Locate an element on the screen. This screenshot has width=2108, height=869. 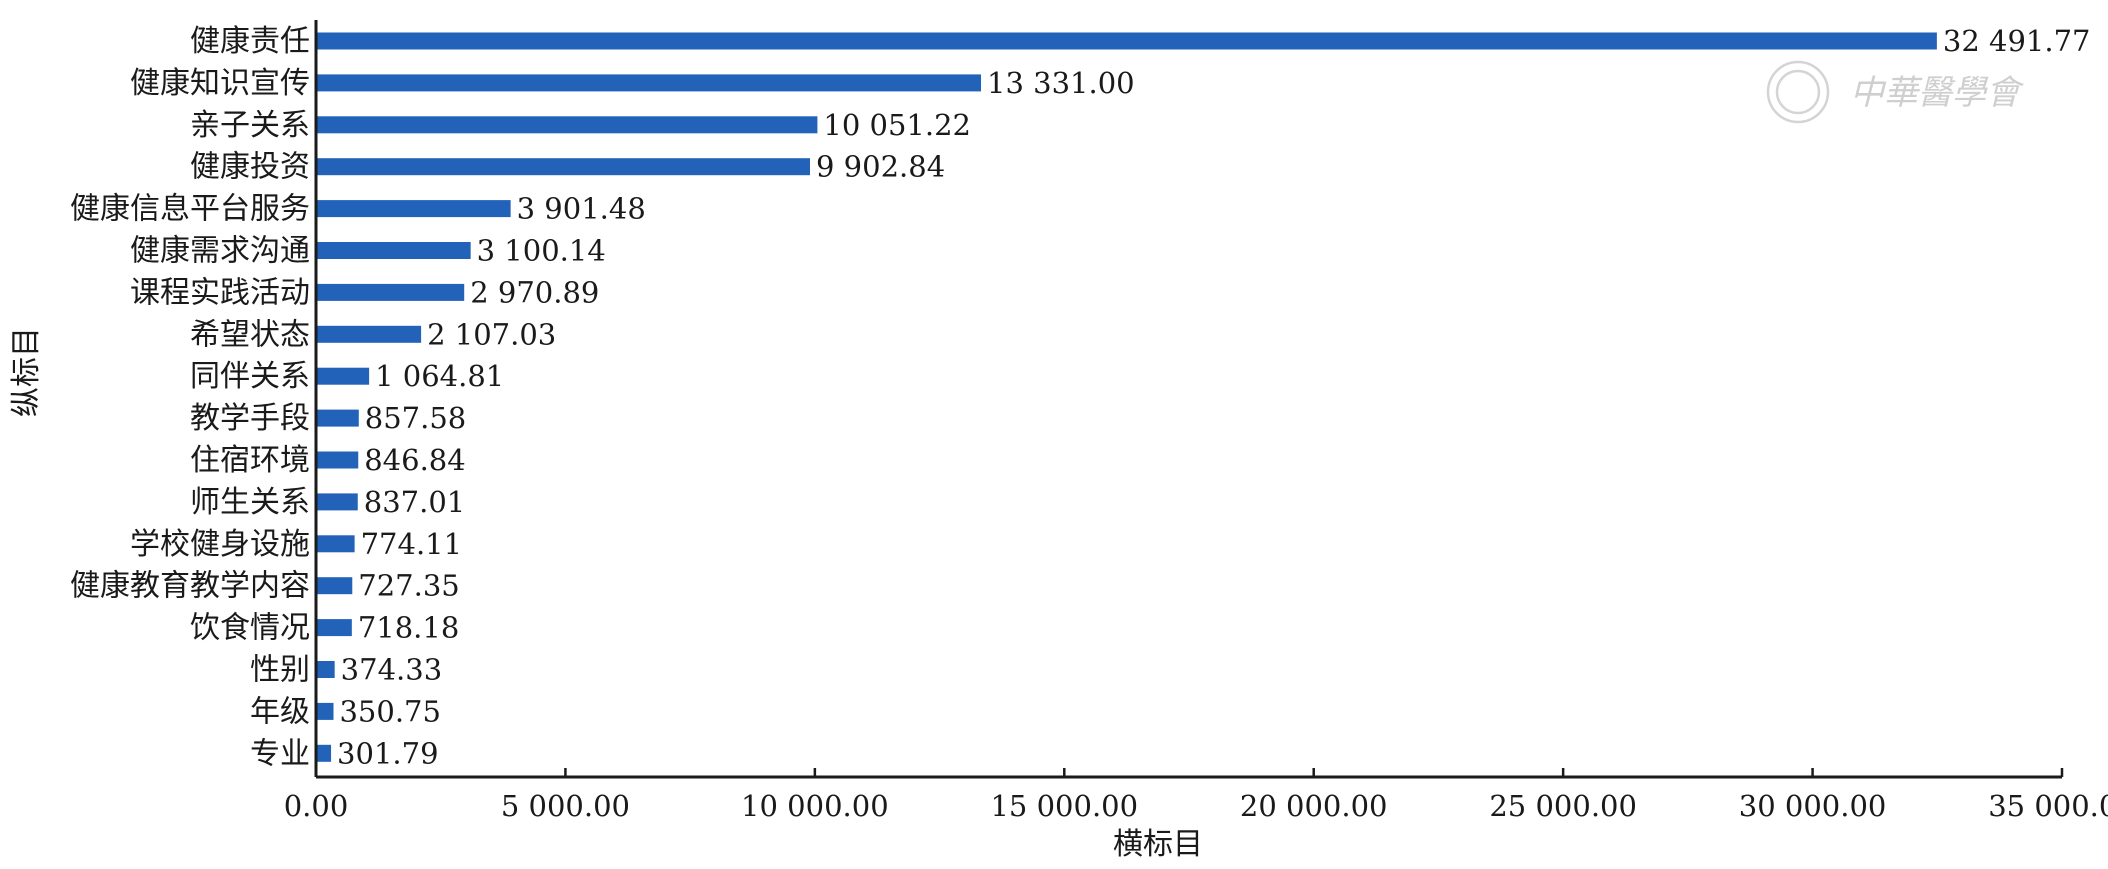
watermark: 中華醫學會 is located at coordinates (1895, 92).